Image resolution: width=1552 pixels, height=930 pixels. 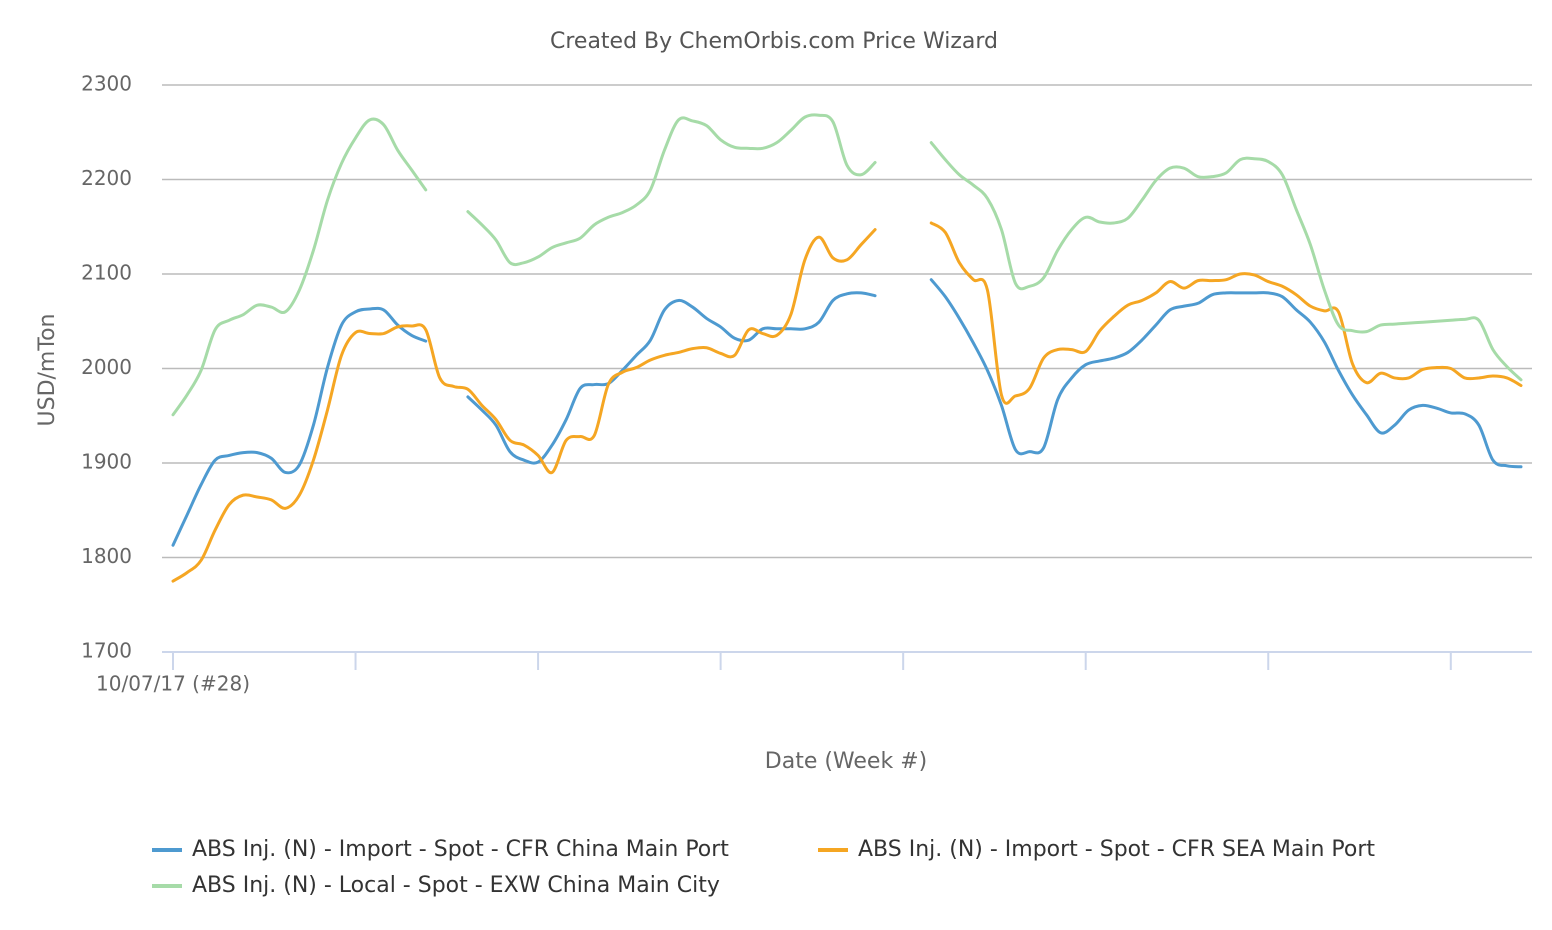 What do you see at coordinates (106, 651) in the screenshot?
I see `y-tick-label: 1700` at bounding box center [106, 651].